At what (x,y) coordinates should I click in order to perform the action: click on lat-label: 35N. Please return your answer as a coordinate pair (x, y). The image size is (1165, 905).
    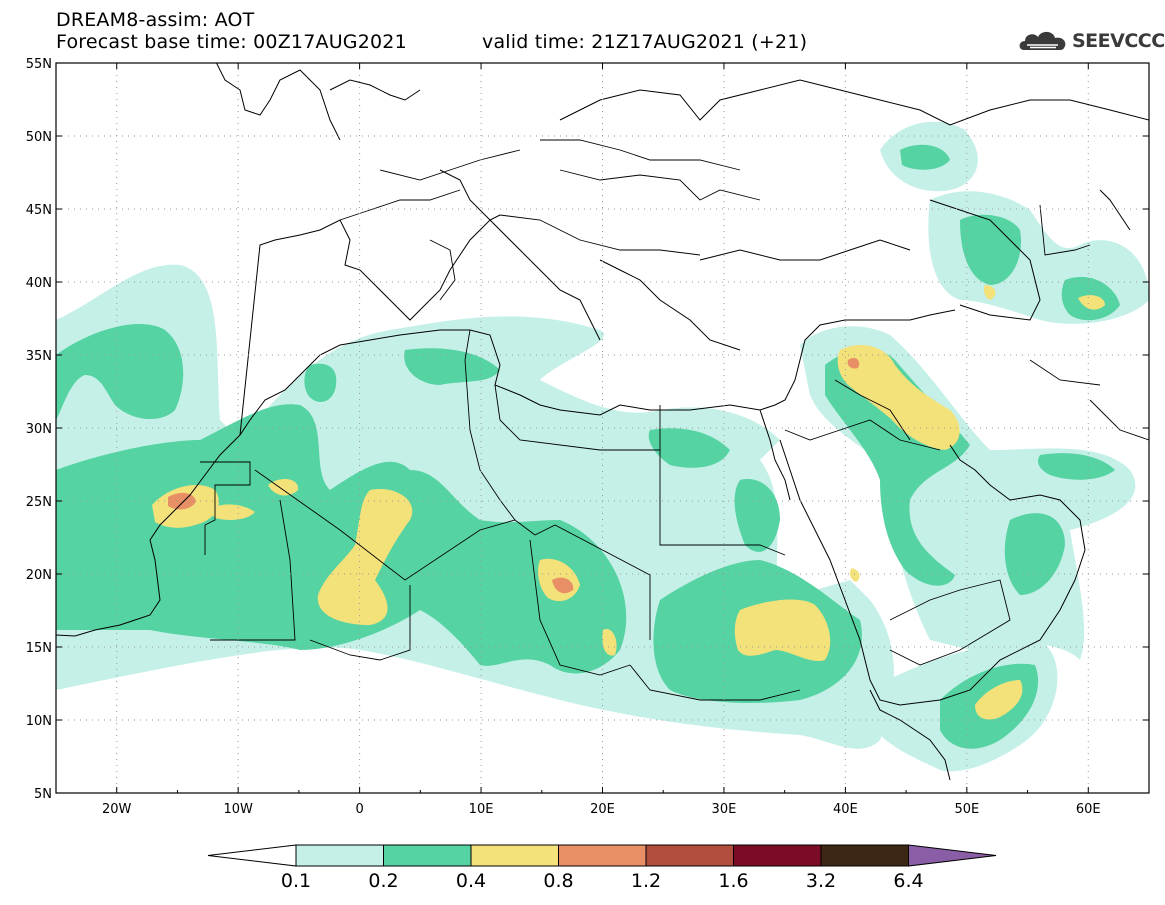
    Looking at the image, I should click on (39, 356).